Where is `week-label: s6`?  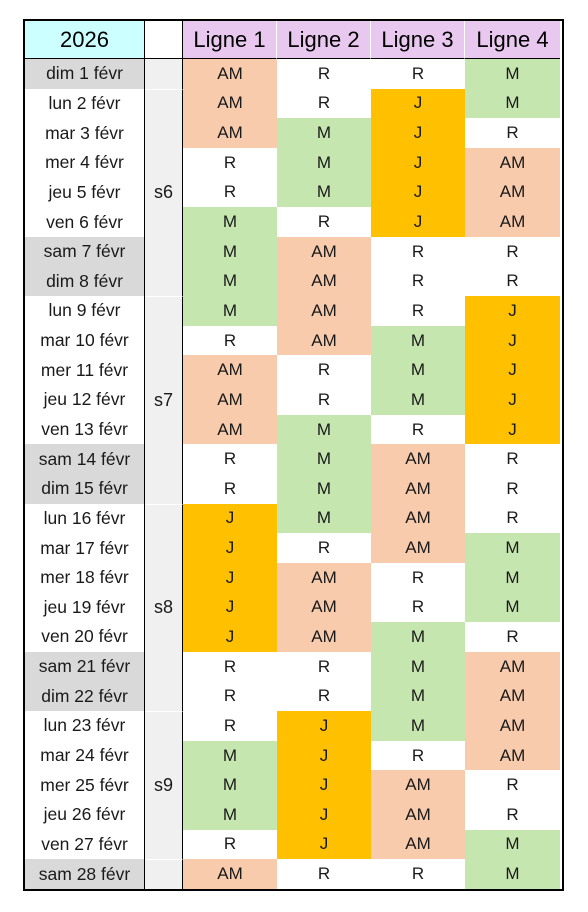
week-label: s6 is located at coordinates (164, 192).